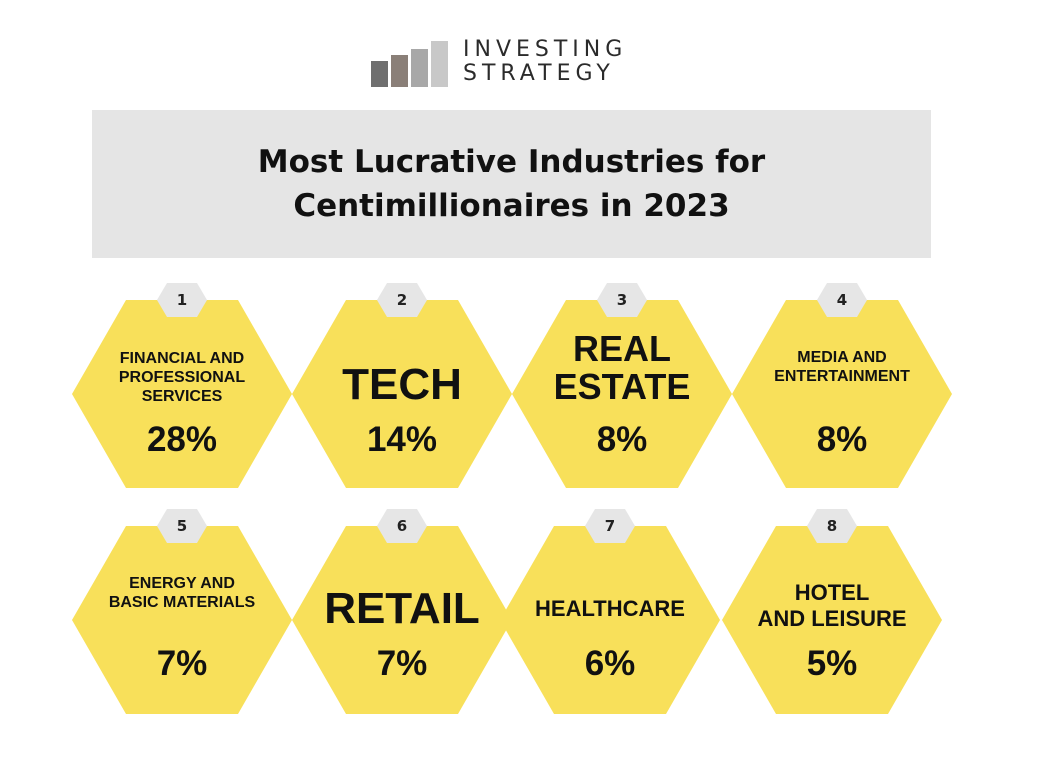  What do you see at coordinates (402, 526) in the screenshot?
I see `rank-badge: 6` at bounding box center [402, 526].